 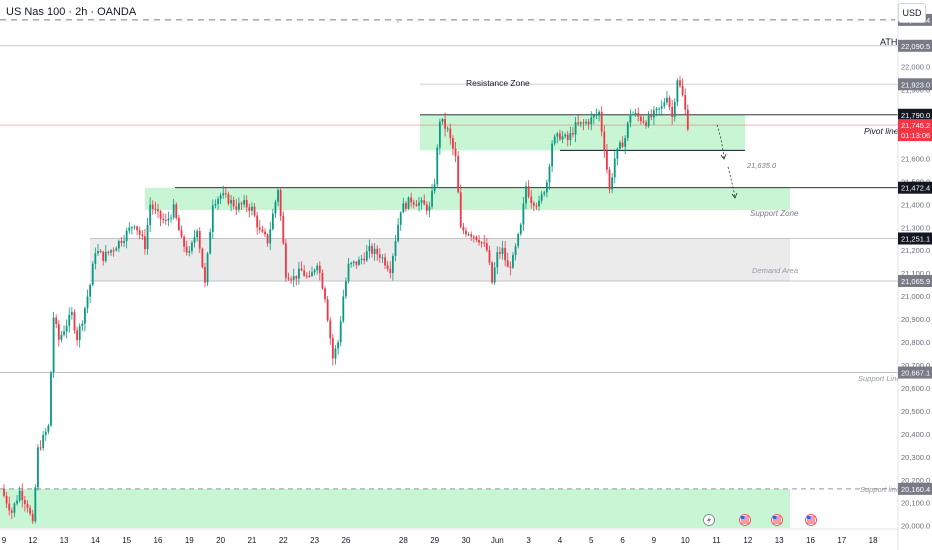 What do you see at coordinates (912, 13) in the screenshot?
I see `currency-button: USD` at bounding box center [912, 13].